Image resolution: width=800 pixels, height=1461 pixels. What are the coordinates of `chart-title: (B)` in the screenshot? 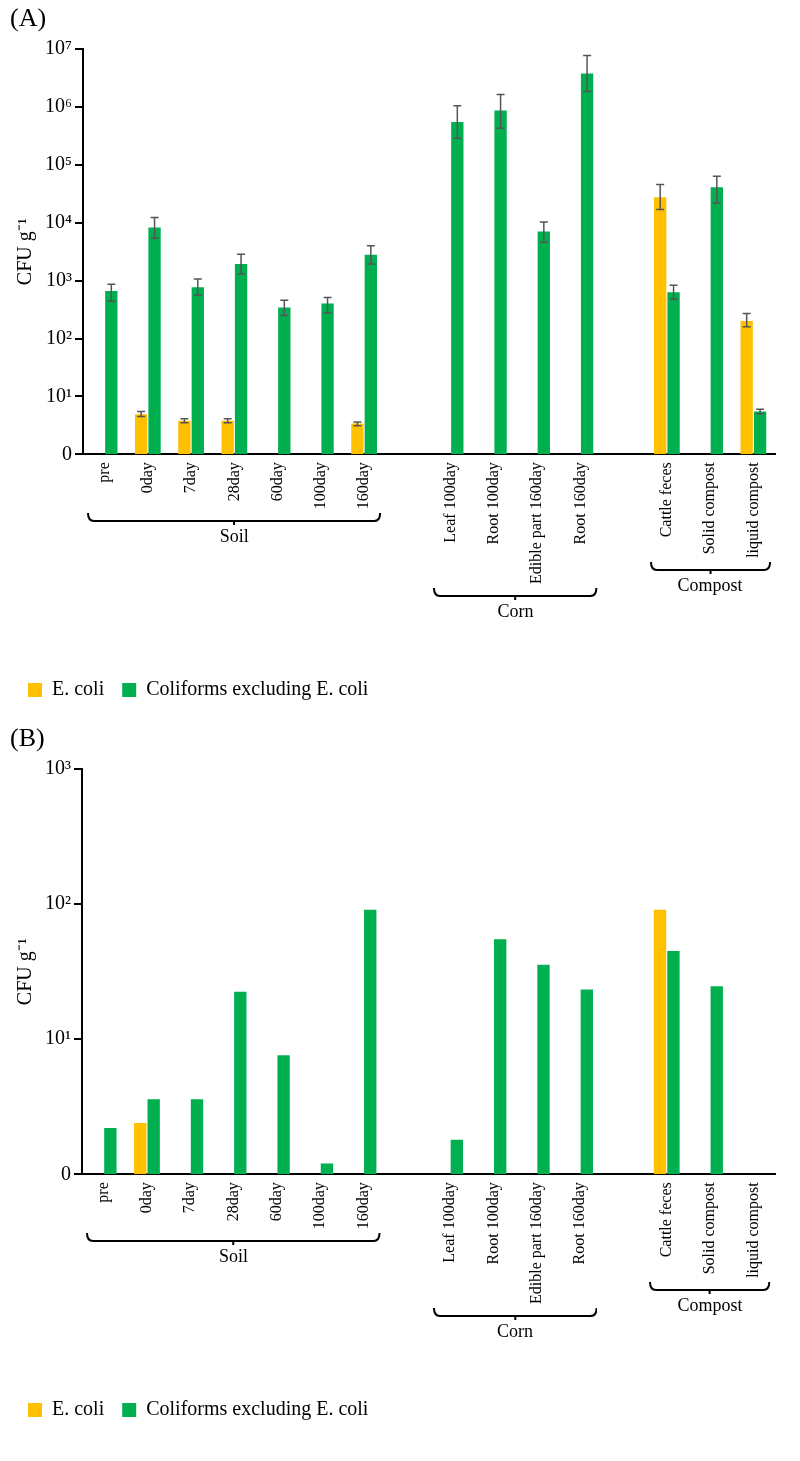 It's located at (27, 738).